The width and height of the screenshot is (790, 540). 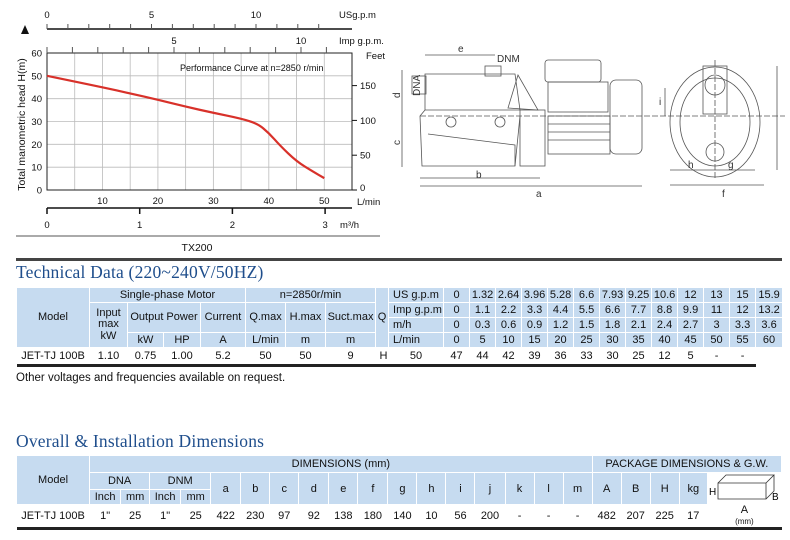 What do you see at coordinates (577, 488) in the screenshot?
I see `header-dim-m: m` at bounding box center [577, 488].